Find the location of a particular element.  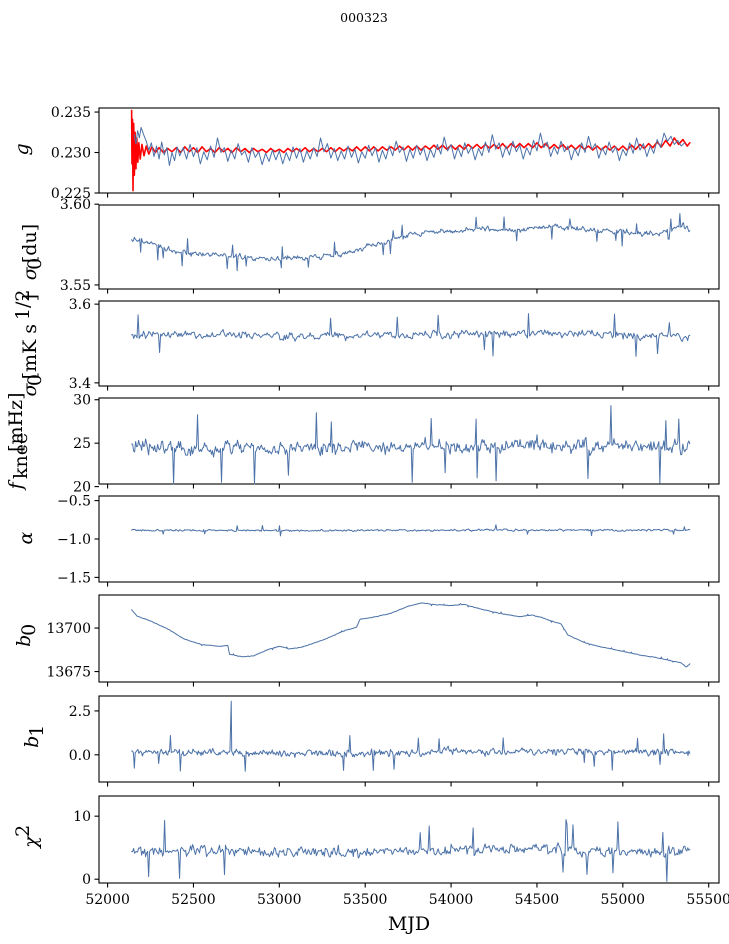

panel-6-b-0: 13675 13700 is located at coordinates (383, 640).